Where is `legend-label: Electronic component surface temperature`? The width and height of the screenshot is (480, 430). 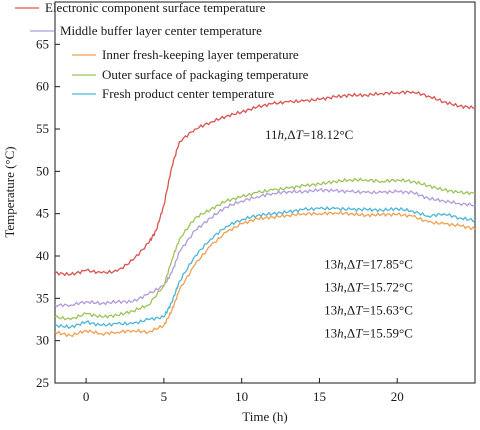
legend-label: Electronic component surface temperature is located at coordinates (155, 7).